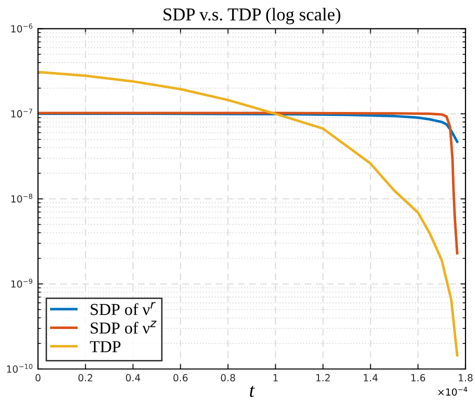 This screenshot has width=475, height=410. What do you see at coordinates (275, 378) in the screenshot?
I see `x-tick-label: 1` at bounding box center [275, 378].